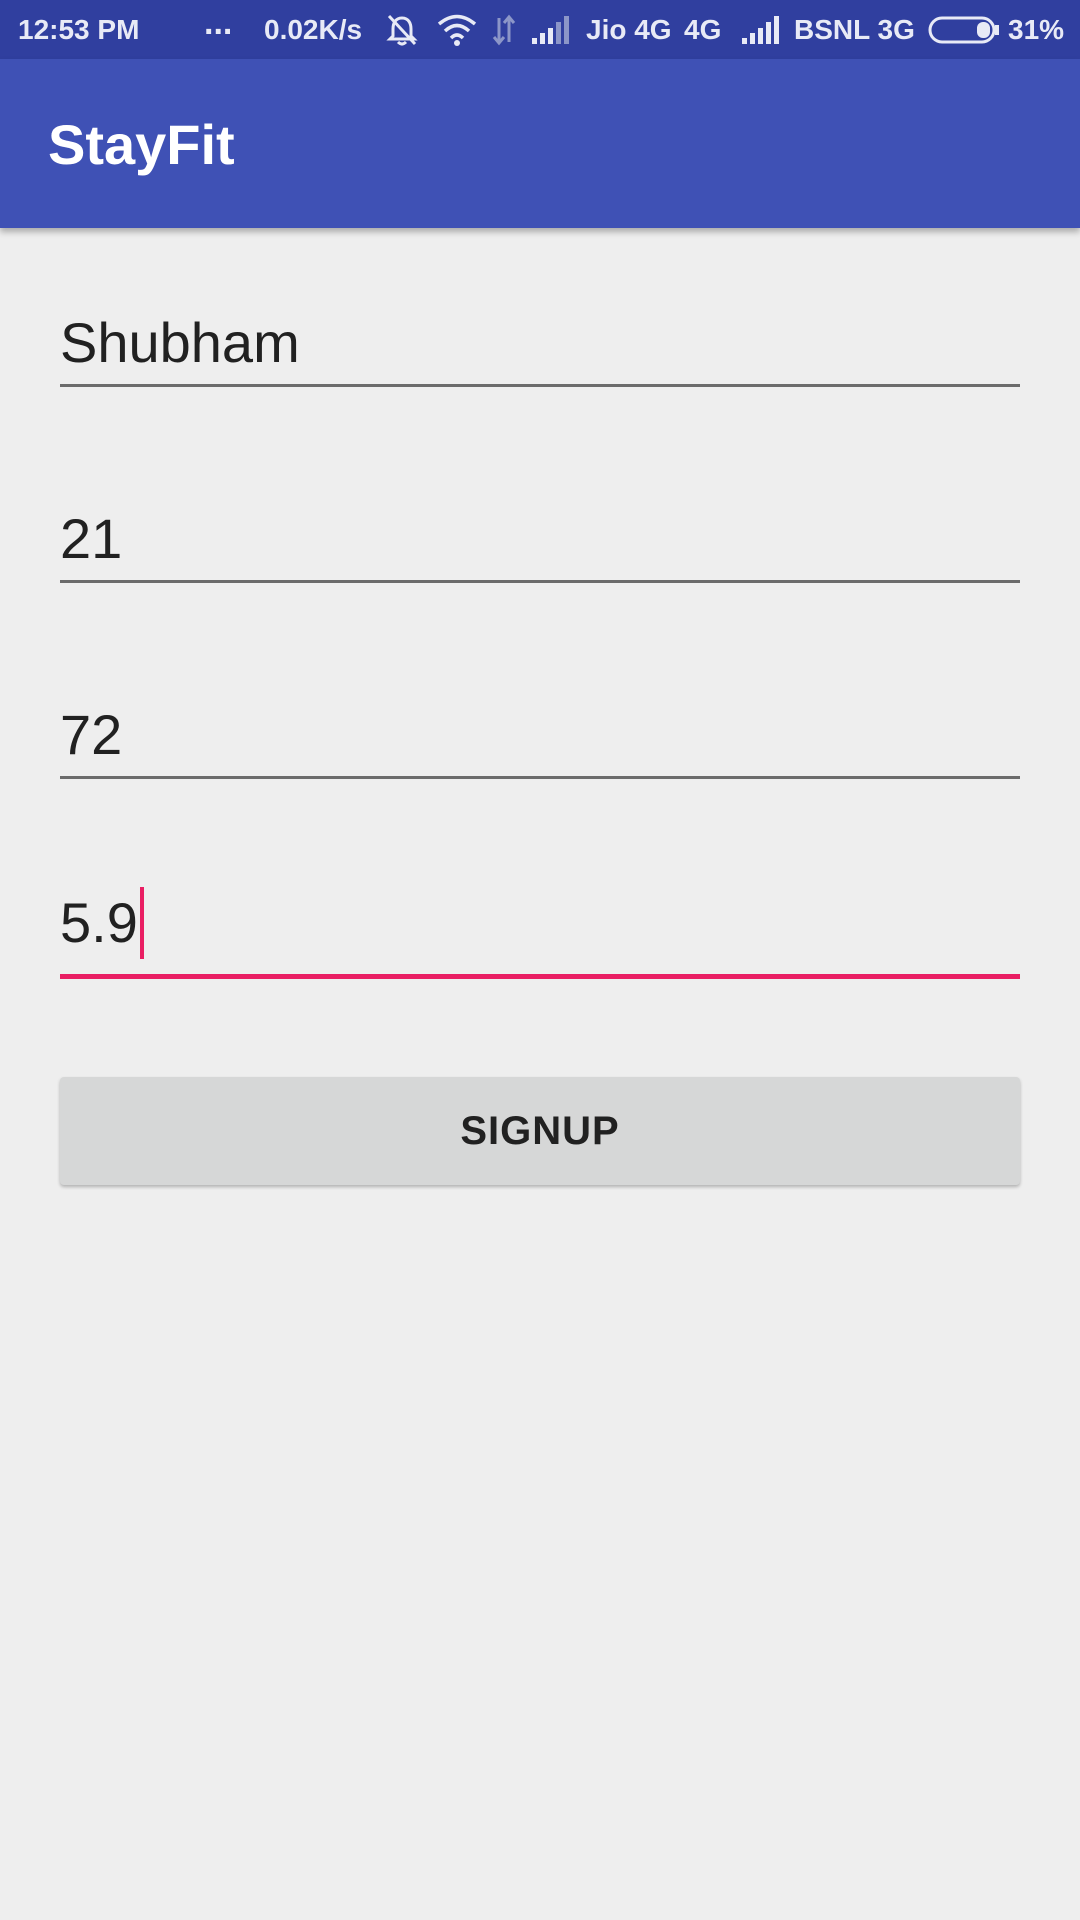  Describe the element at coordinates (540, 777) in the screenshot. I see `weight-underline` at that location.